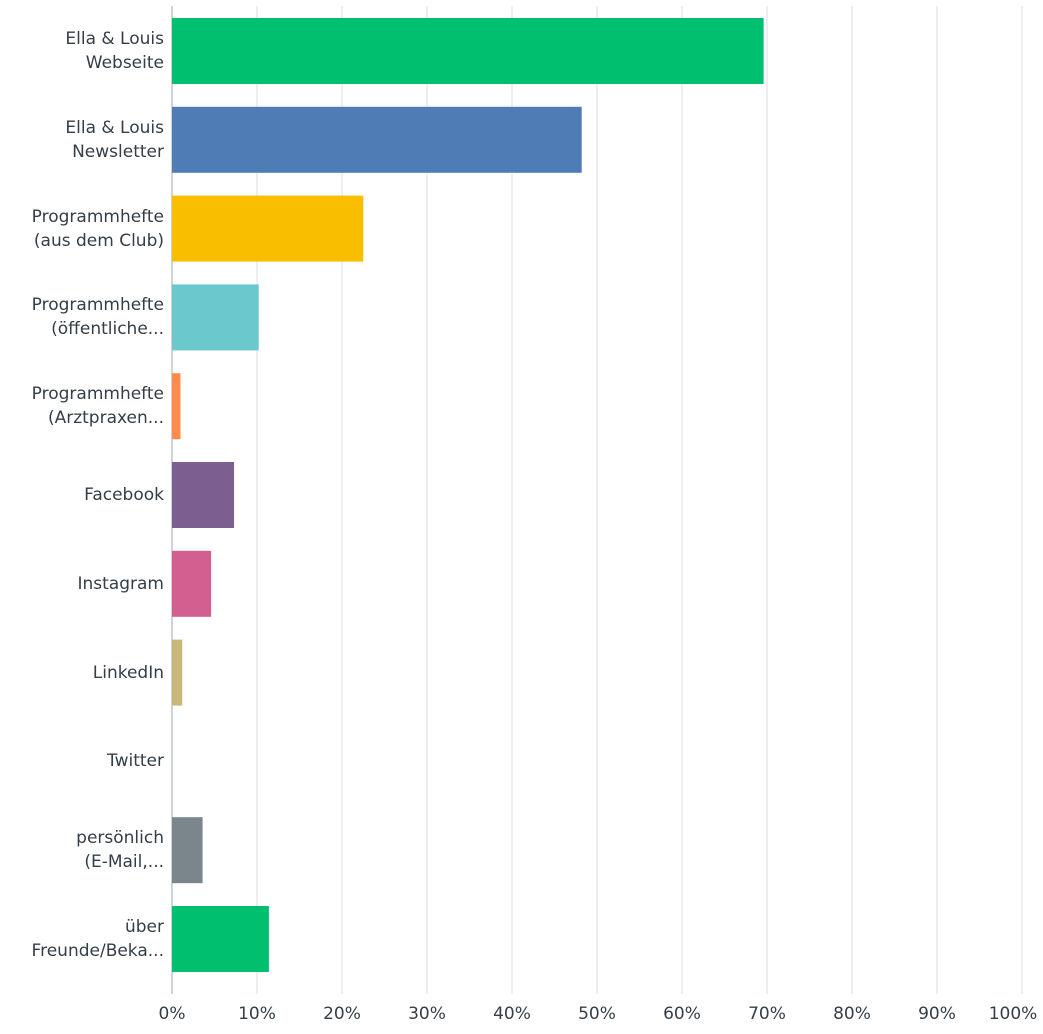 The width and height of the screenshot is (1043, 1034). Describe the element at coordinates (937, 1014) in the screenshot. I see `x-tick-label: 90%` at that location.